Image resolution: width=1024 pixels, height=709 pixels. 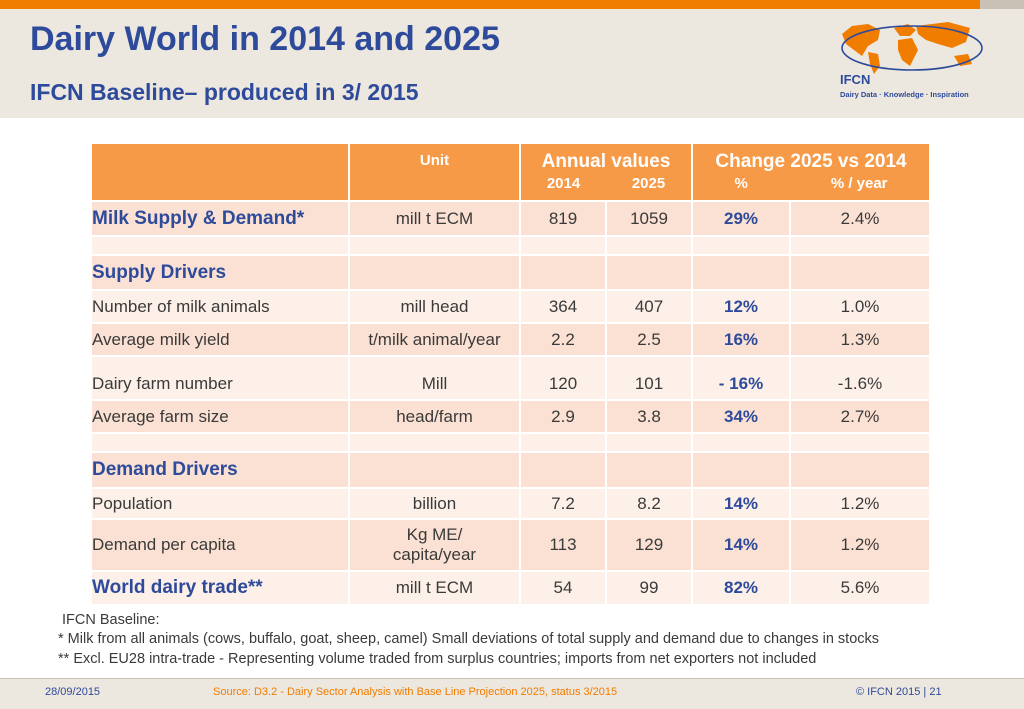 I want to click on value-2025: 99, so click(x=649, y=588).